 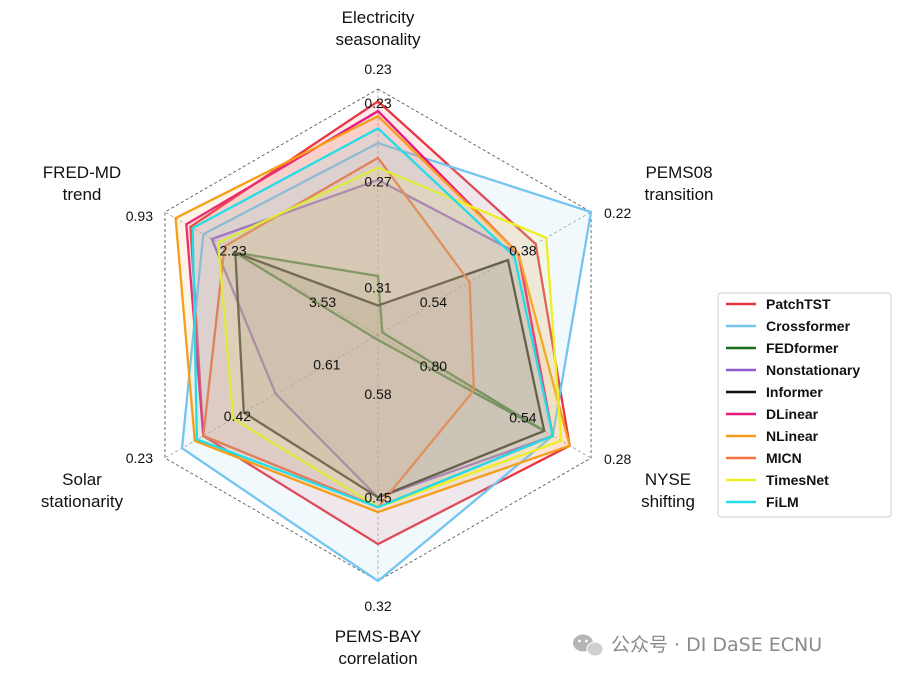 What do you see at coordinates (798, 304) in the screenshot?
I see `legend-label: PatchTST` at bounding box center [798, 304].